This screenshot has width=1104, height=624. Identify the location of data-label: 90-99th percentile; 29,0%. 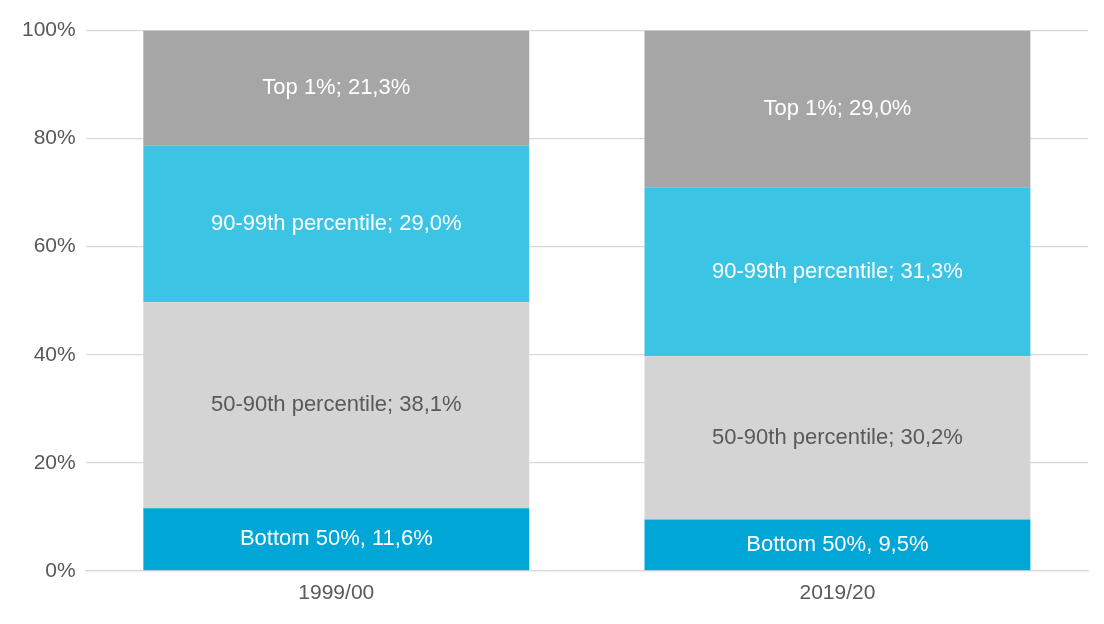
(336, 223).